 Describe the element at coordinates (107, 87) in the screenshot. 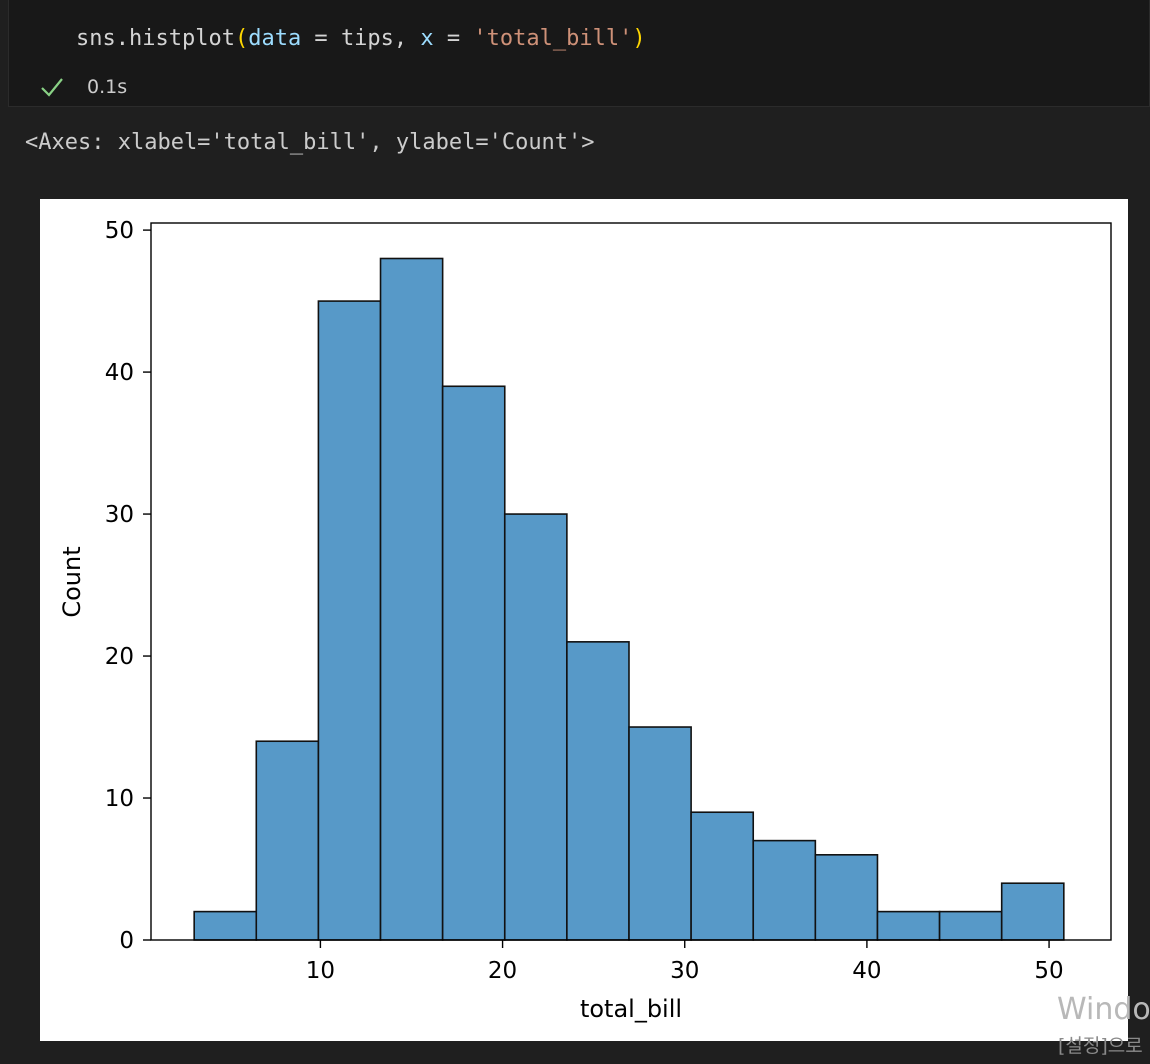

I see `execution-time: 0.1s` at that location.